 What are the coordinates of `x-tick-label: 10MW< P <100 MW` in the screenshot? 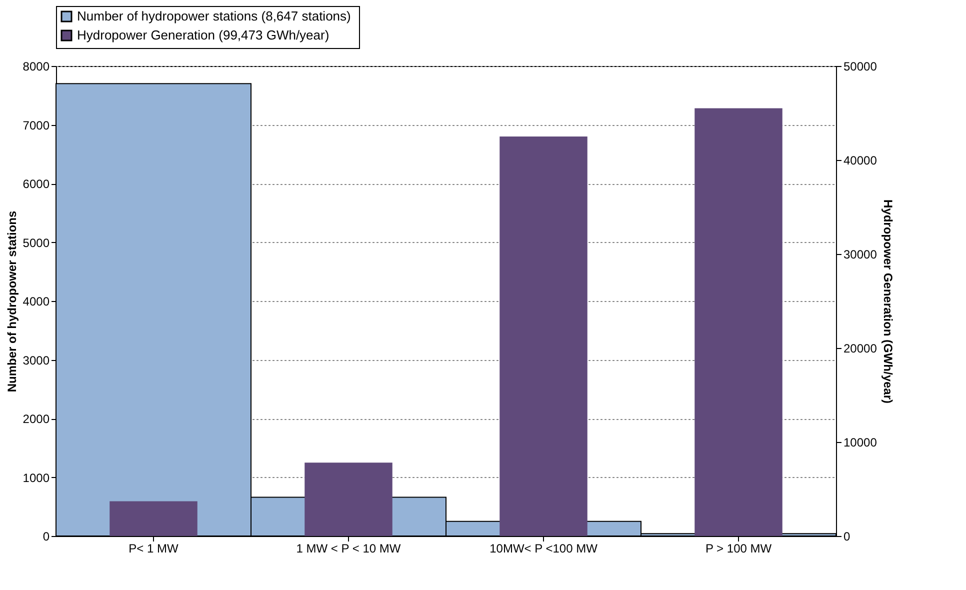 It's located at (544, 549).